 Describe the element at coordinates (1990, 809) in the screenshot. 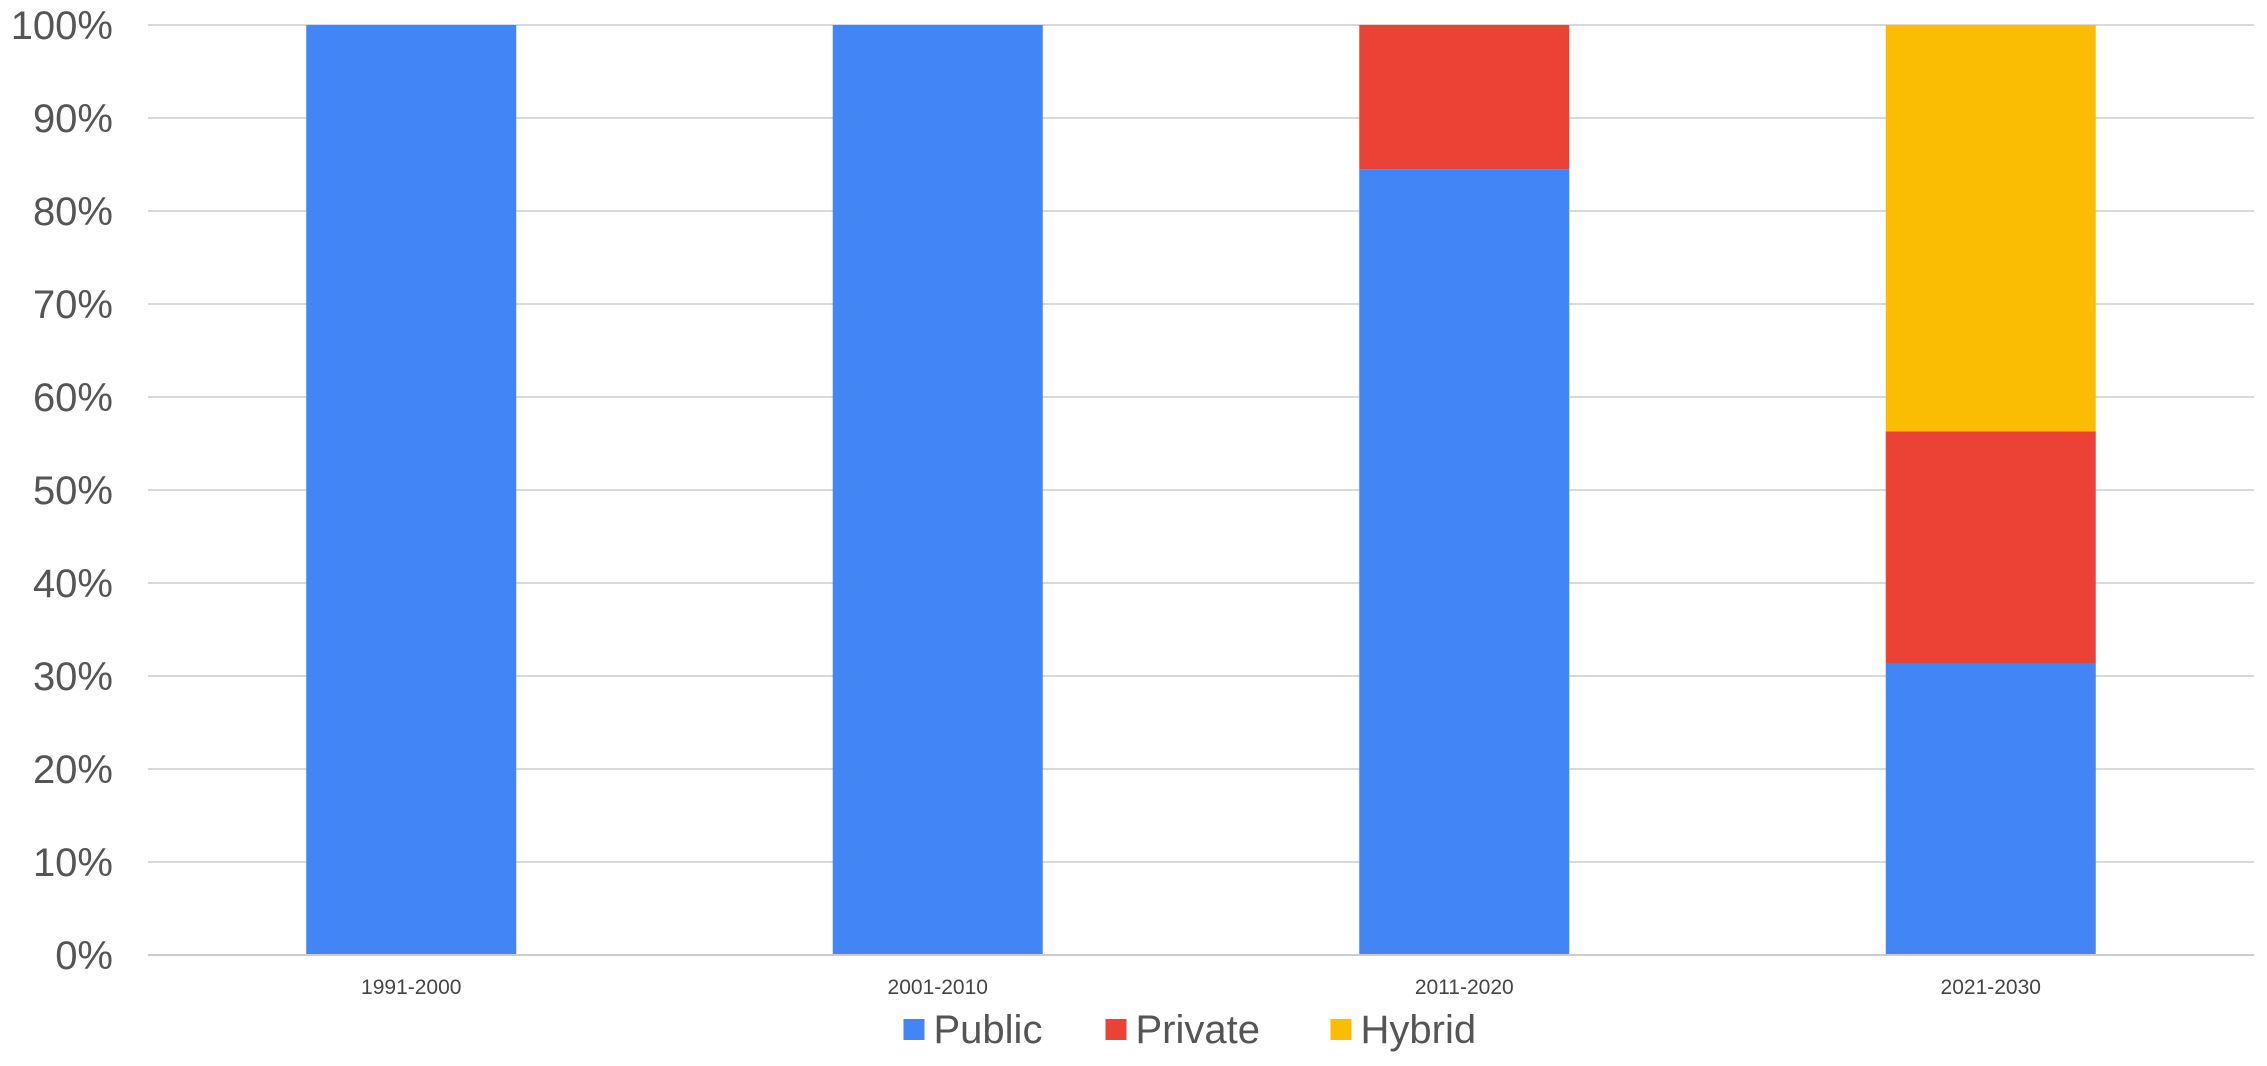

I see `bar-public-2021-2030` at that location.